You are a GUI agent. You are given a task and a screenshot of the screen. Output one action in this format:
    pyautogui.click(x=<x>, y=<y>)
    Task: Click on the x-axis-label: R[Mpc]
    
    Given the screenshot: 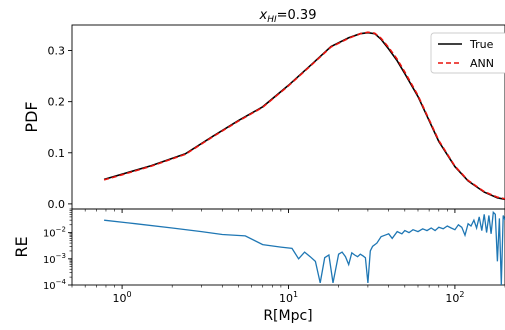 What is the action you would take?
    pyautogui.click(x=287, y=316)
    